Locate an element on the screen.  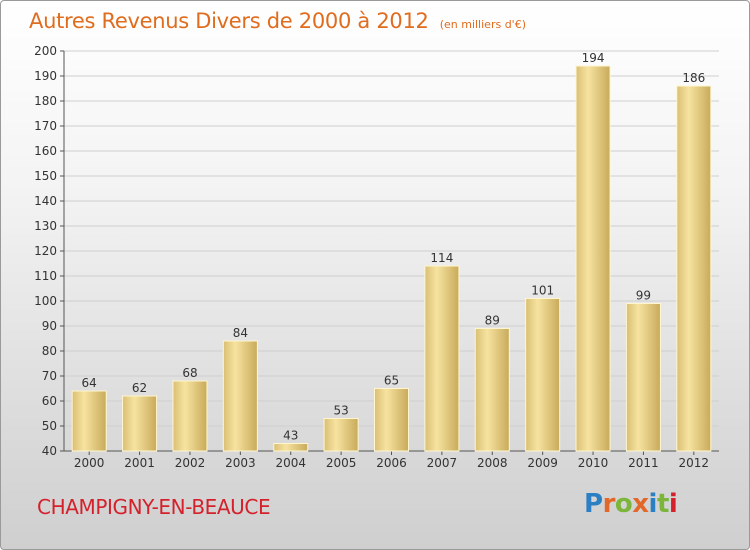
logo-letter: o is located at coordinates (623, 504).